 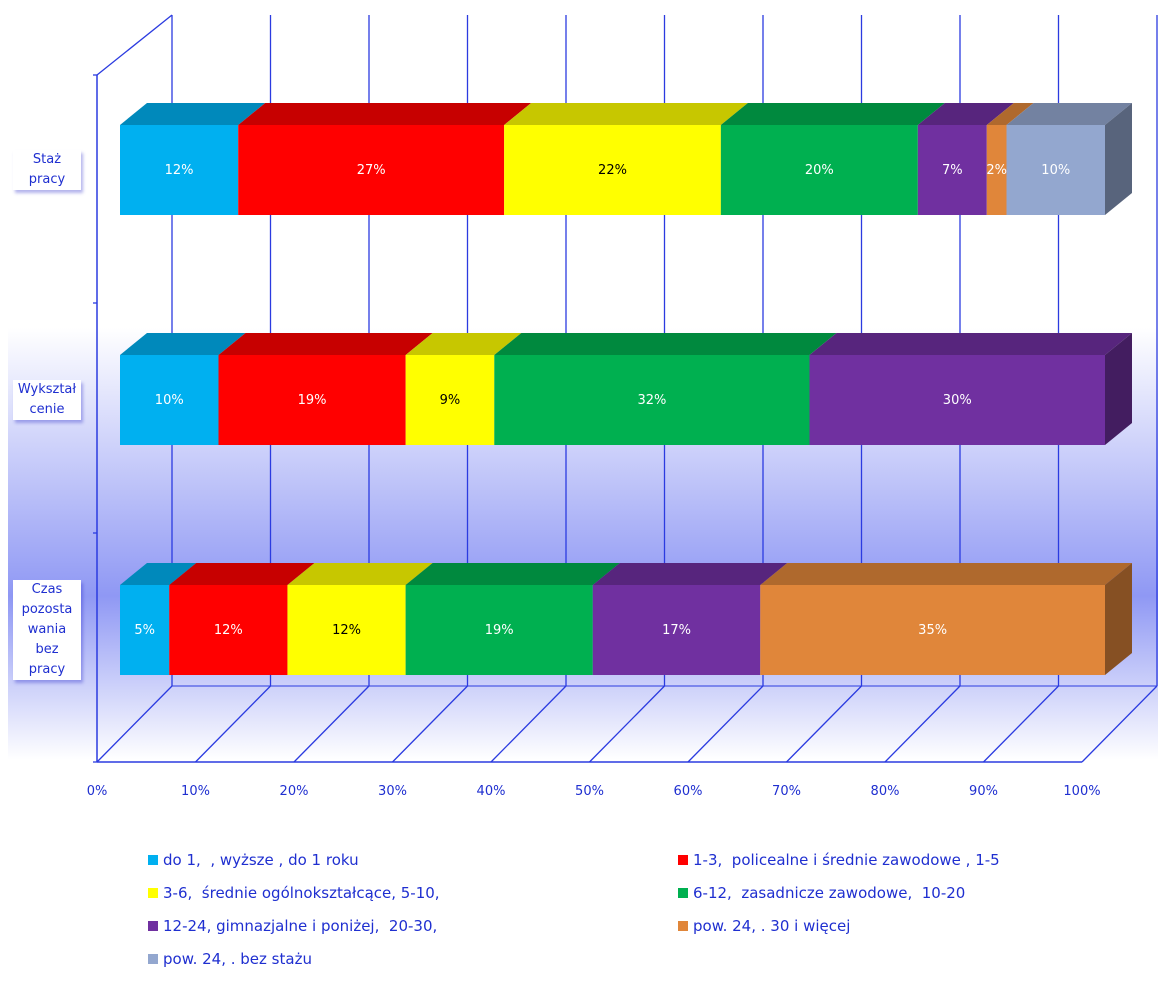 What do you see at coordinates (47, 409) in the screenshot?
I see `category-label-line: cenie` at bounding box center [47, 409].